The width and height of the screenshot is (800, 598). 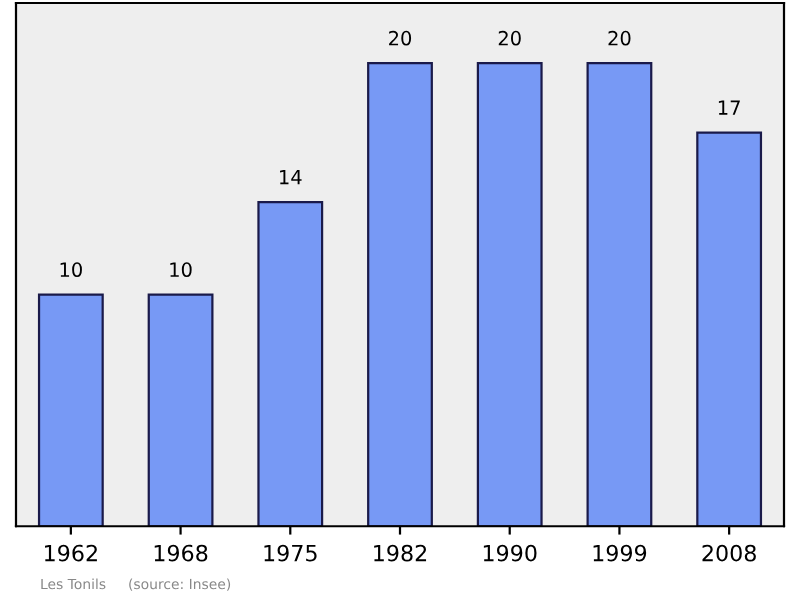 What do you see at coordinates (729, 553) in the screenshot?
I see `x-tick-label: 2008` at bounding box center [729, 553].